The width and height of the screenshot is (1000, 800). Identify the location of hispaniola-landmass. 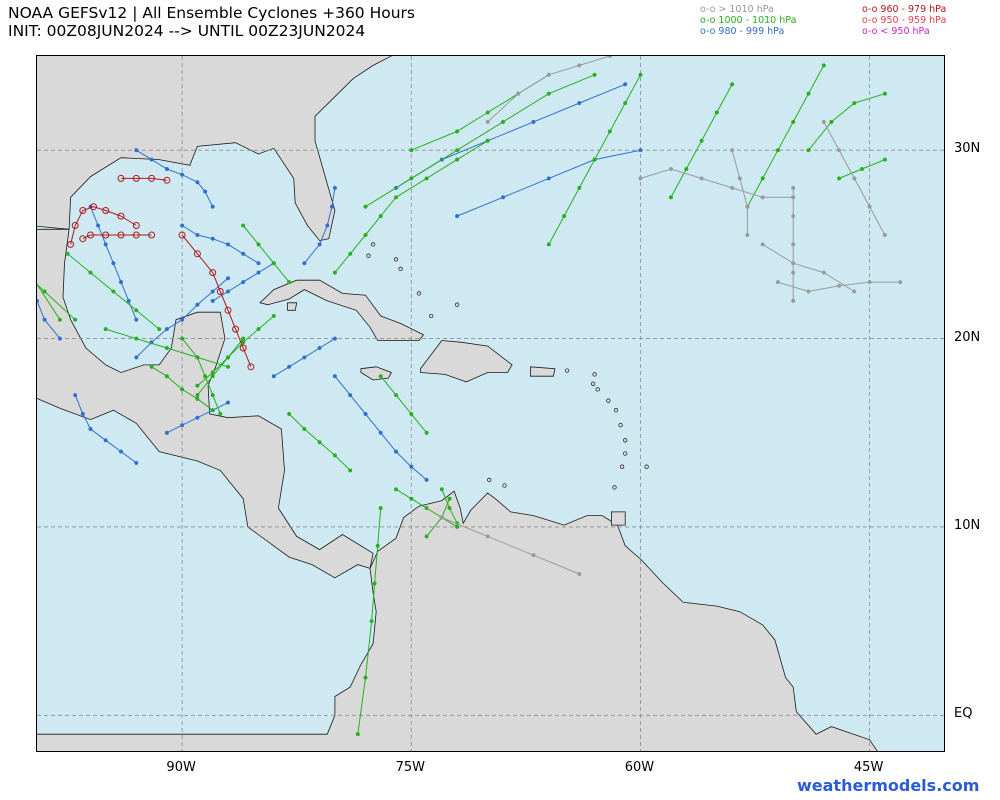
(466, 361).